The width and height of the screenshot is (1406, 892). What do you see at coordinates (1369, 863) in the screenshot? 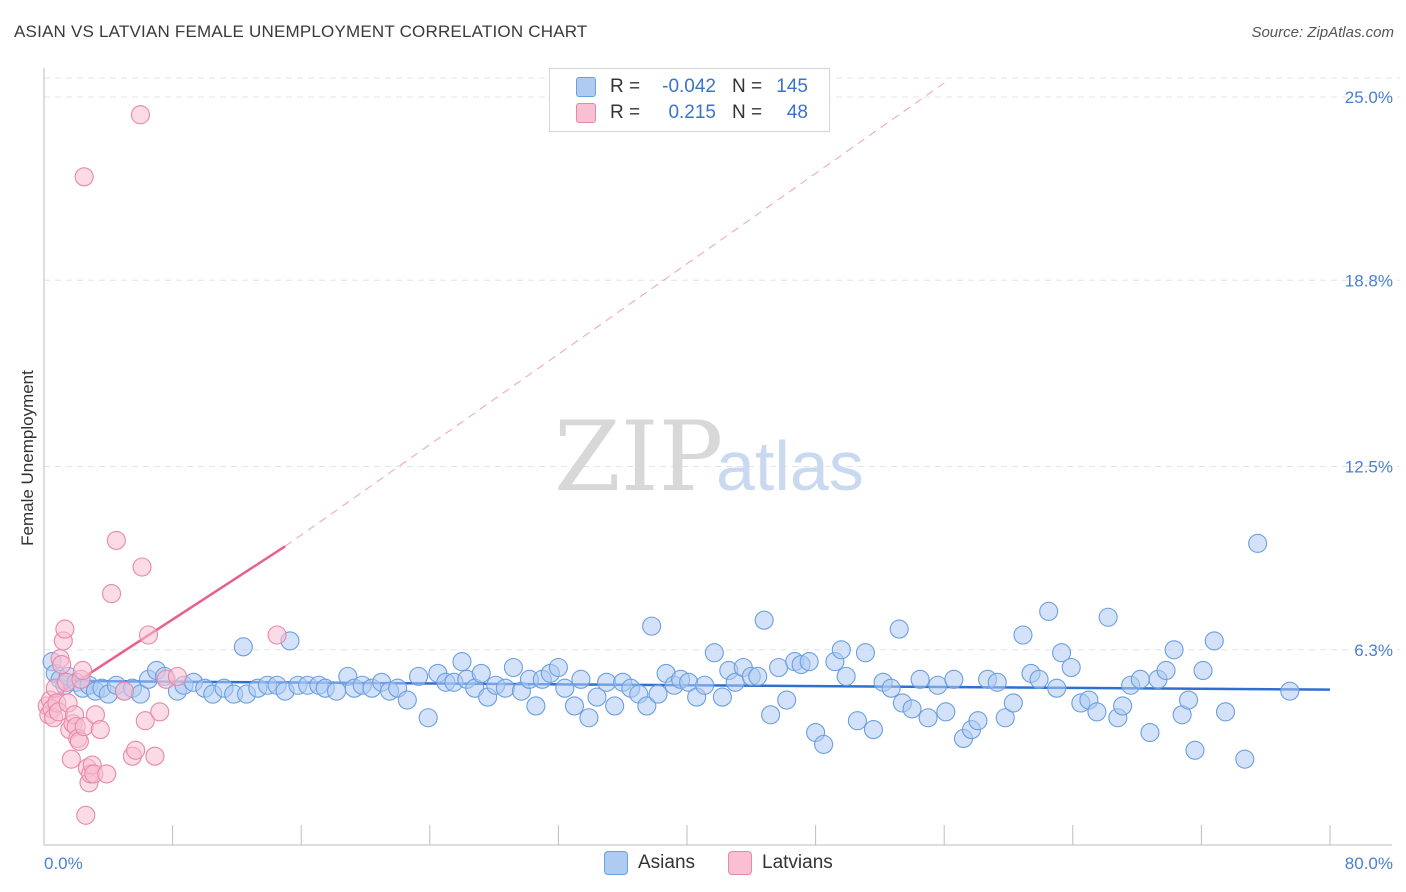
I see `x-tick-label: 80.0%` at bounding box center [1369, 863].